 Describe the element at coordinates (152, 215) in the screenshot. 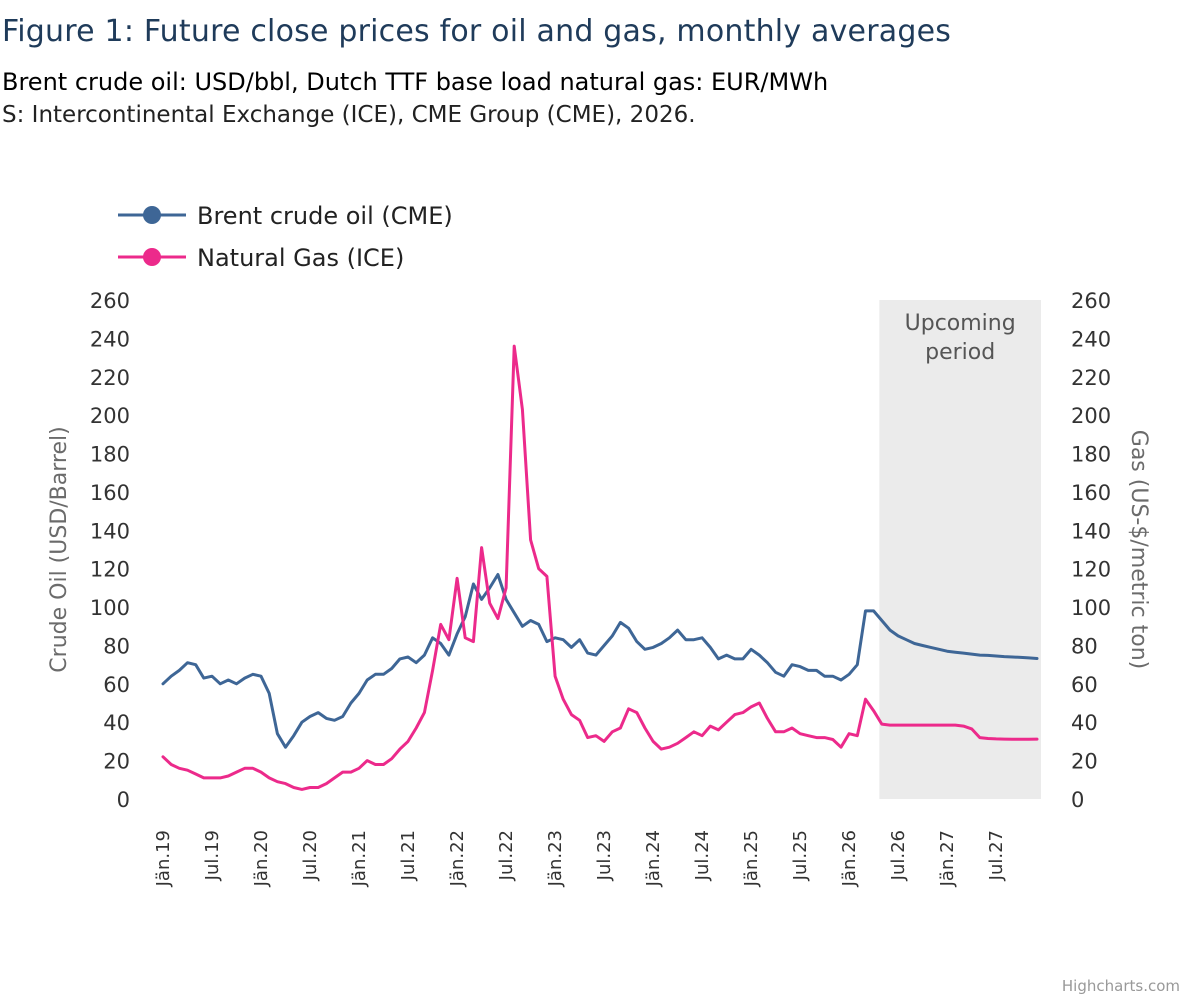

I see `legend-marker-brent` at that location.